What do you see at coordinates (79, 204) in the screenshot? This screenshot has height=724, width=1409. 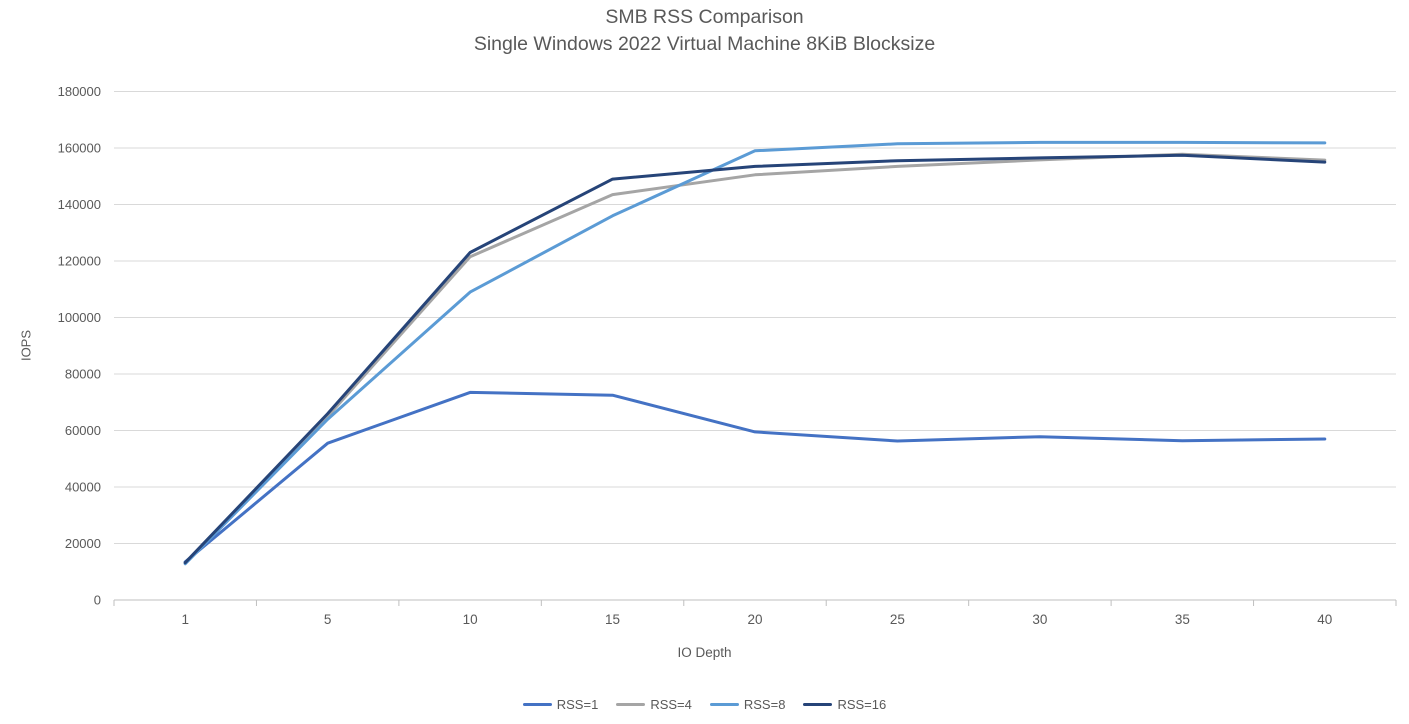 I see `y-tick-label: 140000` at bounding box center [79, 204].